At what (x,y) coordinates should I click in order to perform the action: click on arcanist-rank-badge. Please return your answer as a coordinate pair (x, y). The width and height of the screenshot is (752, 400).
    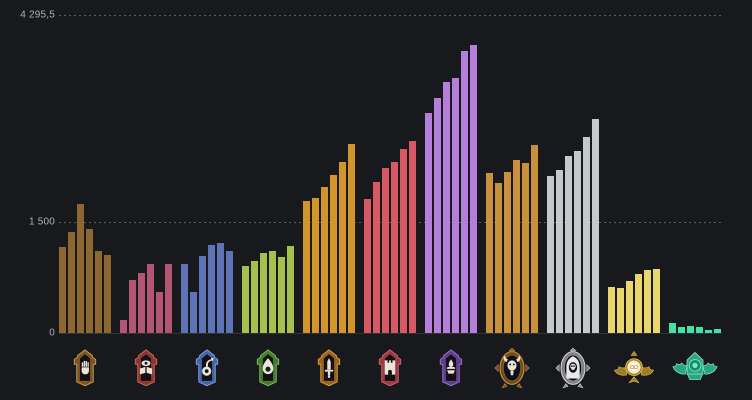
    Looking at the image, I should click on (268, 368).